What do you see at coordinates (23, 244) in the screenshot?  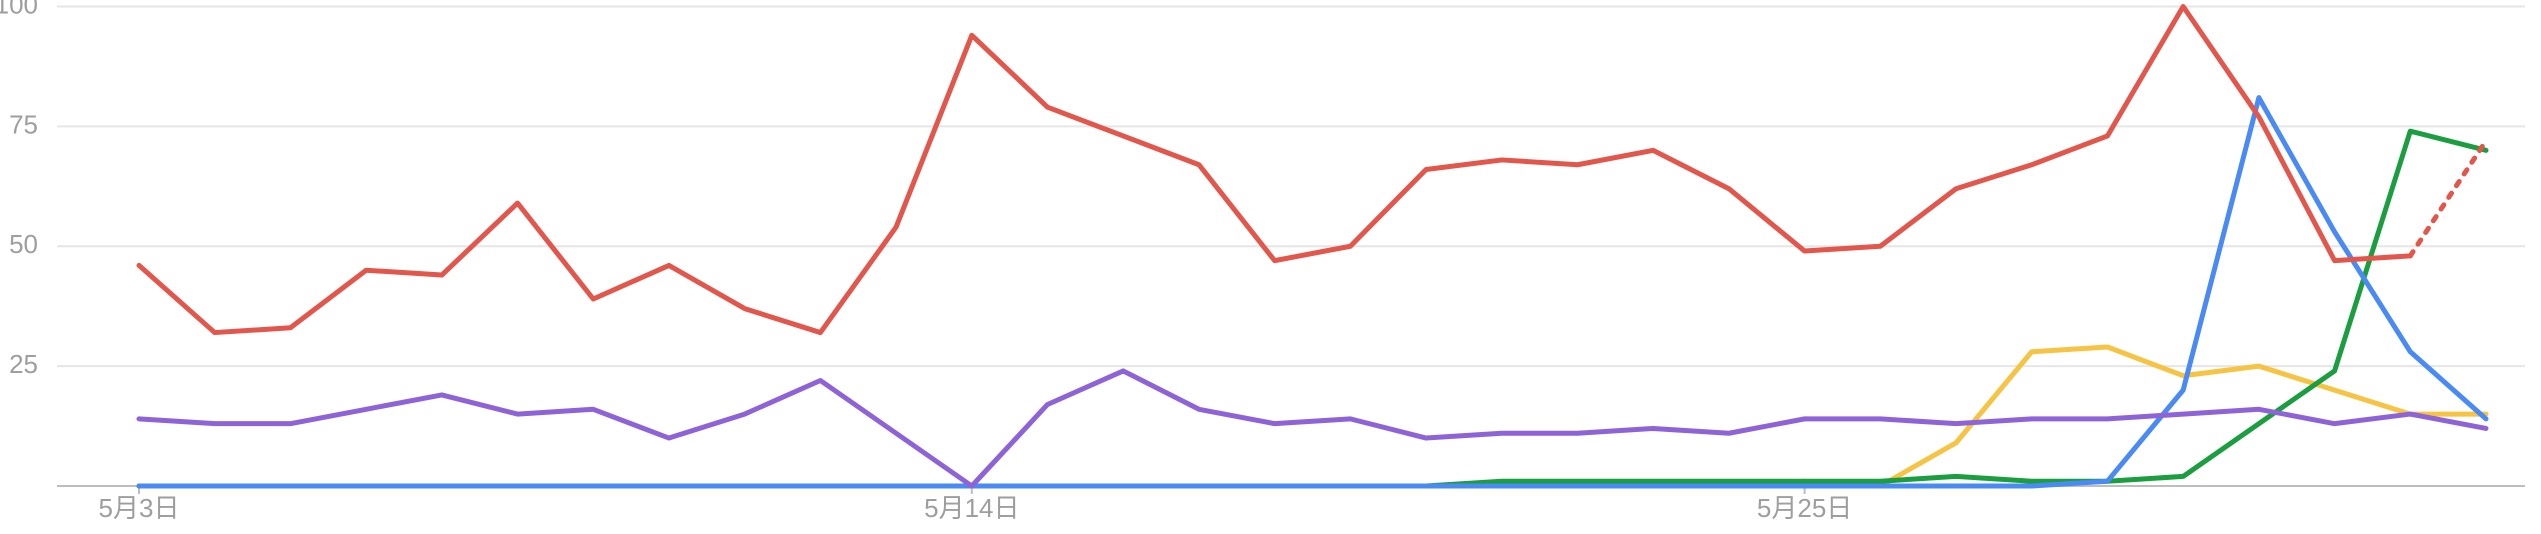 I see `y-tick-label: 50` at bounding box center [23, 244].